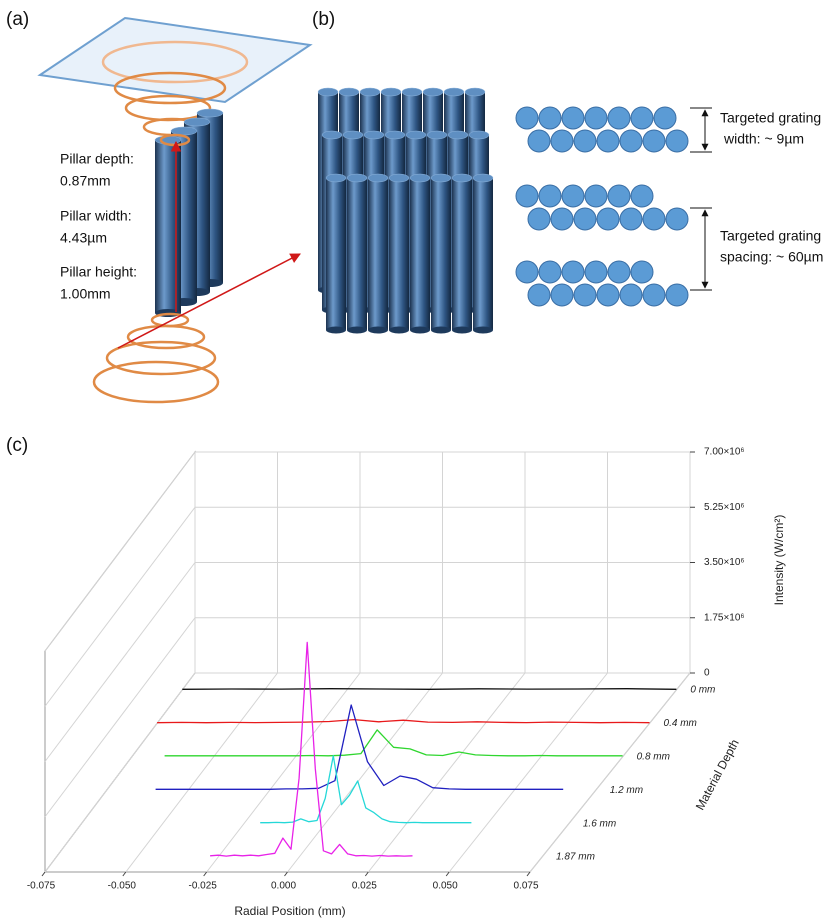 The height and width of the screenshot is (924, 839). What do you see at coordinates (83, 238) in the screenshot?
I see `annotation: 4.43µm` at bounding box center [83, 238].